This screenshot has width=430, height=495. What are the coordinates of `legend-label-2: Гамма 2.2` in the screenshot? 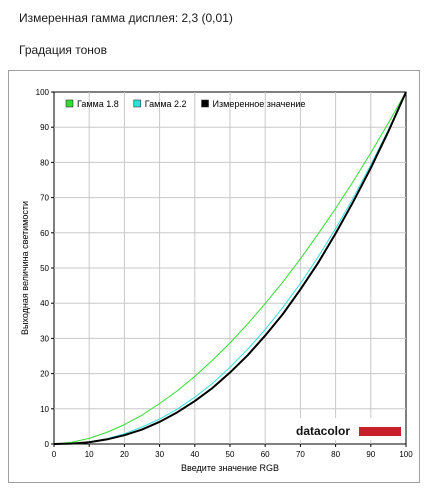 It's located at (166, 104).